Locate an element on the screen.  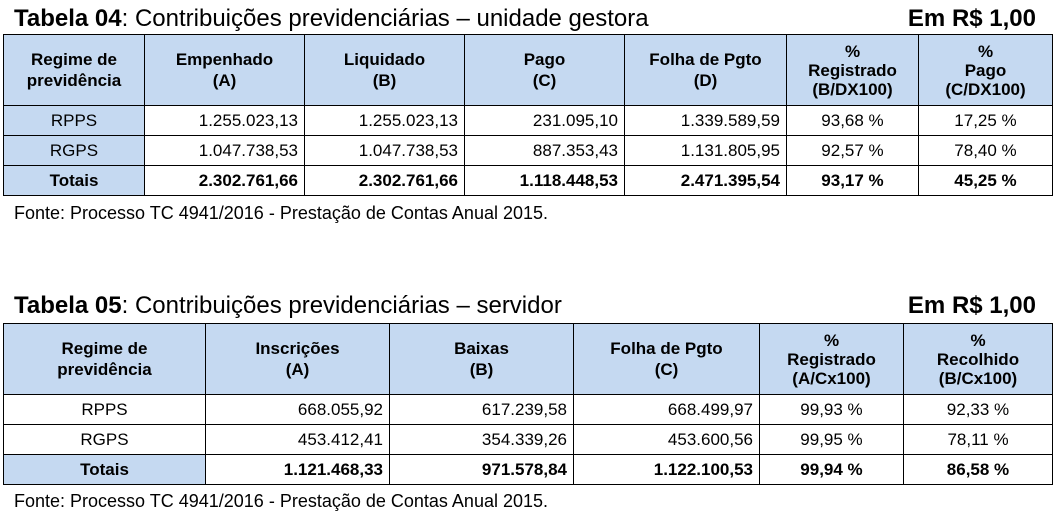
table-04-header-liquidado: Liquidado (B) is located at coordinates (384, 70).